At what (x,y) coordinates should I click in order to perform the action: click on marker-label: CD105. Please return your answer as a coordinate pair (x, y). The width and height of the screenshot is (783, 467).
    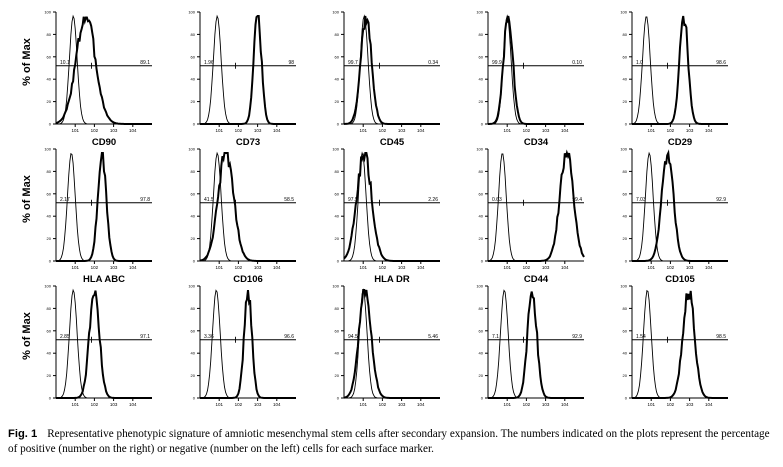
    Looking at the image, I should click on (680, 279).